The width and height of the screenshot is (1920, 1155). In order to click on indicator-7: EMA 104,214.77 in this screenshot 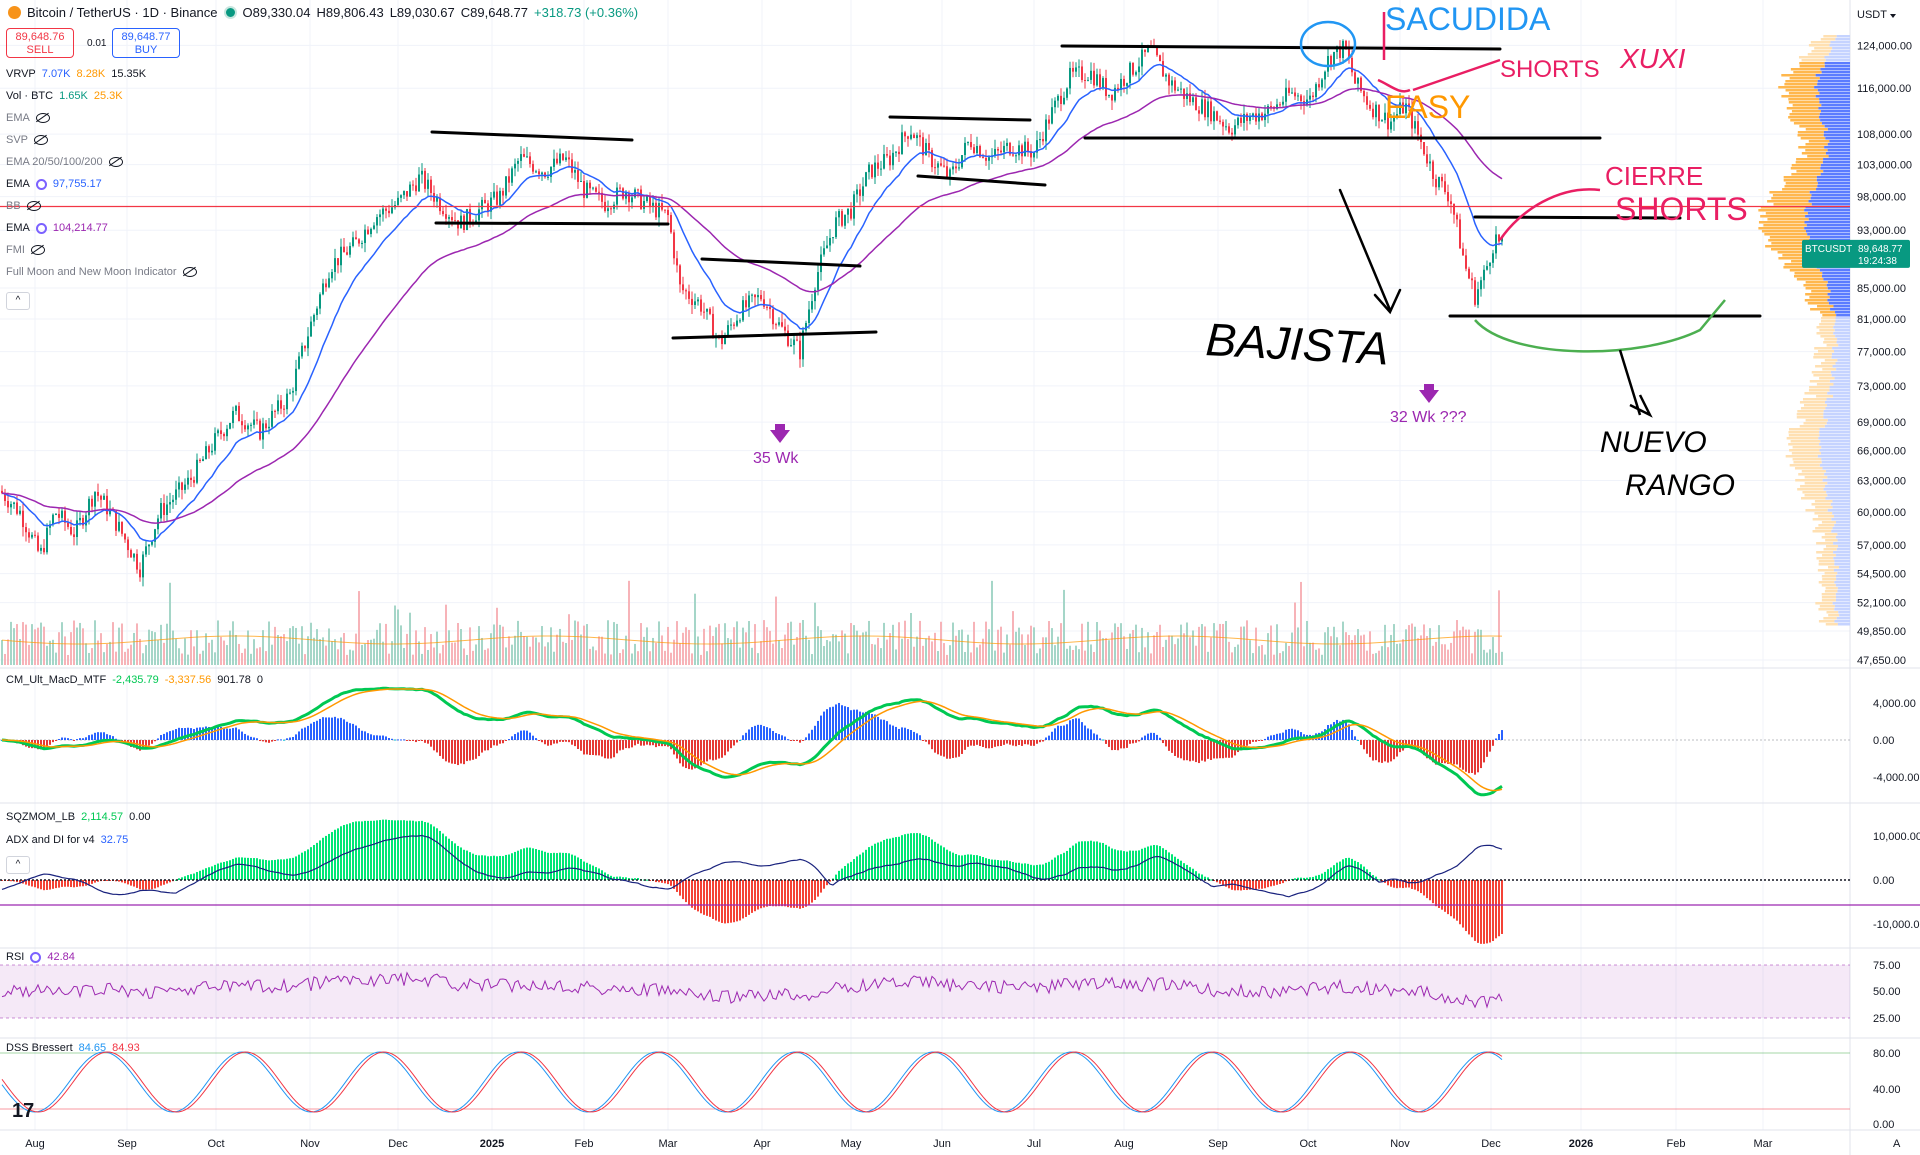, I will do `click(57, 228)`.